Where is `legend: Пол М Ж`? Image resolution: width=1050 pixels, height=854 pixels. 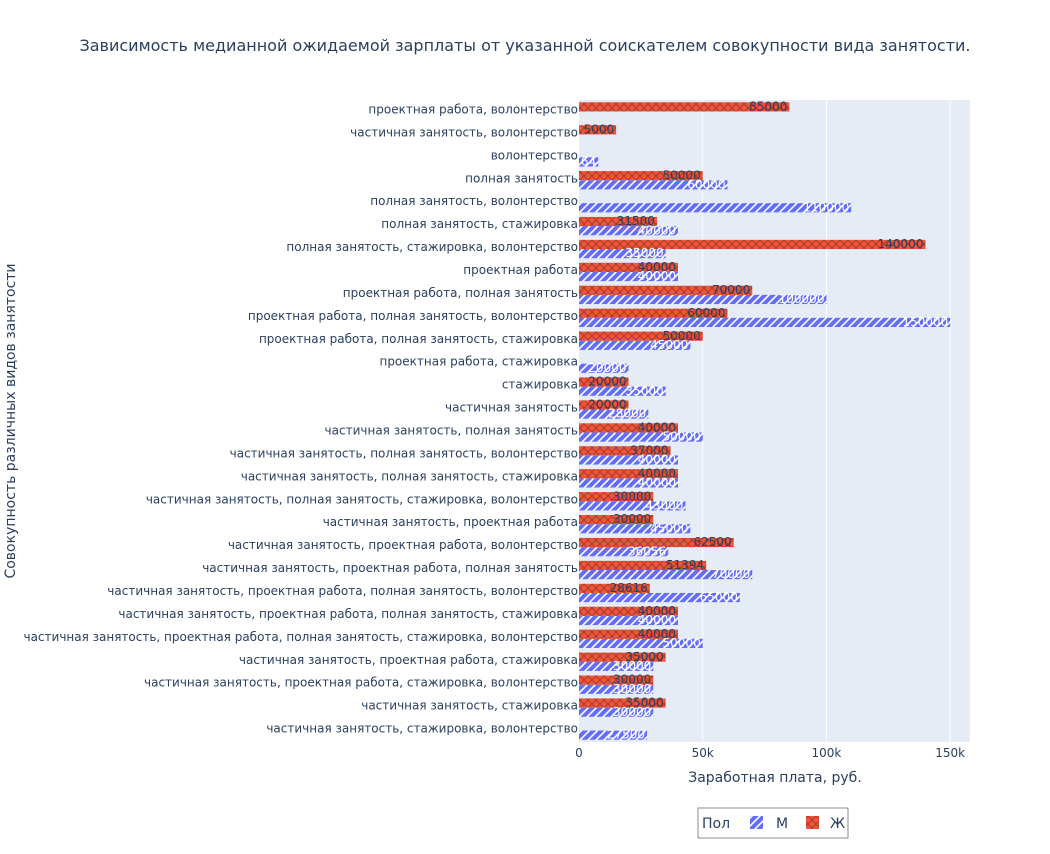 legend: Пол М Ж is located at coordinates (773, 823).